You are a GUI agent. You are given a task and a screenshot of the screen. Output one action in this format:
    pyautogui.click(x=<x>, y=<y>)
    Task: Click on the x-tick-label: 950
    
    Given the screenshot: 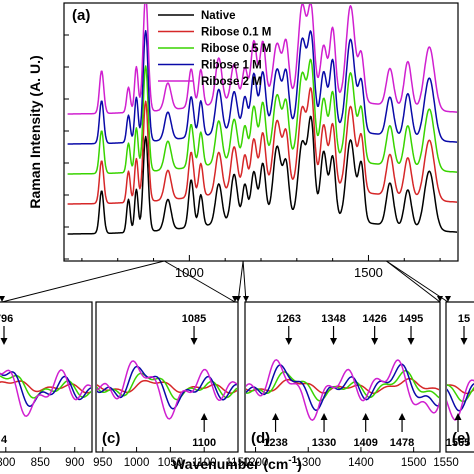 What is the action you would take?
    pyautogui.click(x=102, y=463)
    